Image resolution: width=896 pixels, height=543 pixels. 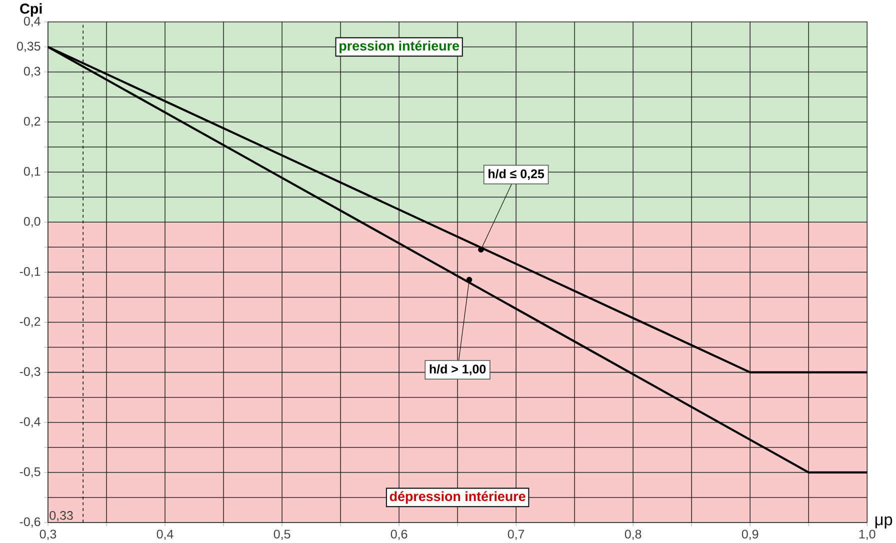 I want to click on y-tick-label: 0,3, so click(x=32, y=72).